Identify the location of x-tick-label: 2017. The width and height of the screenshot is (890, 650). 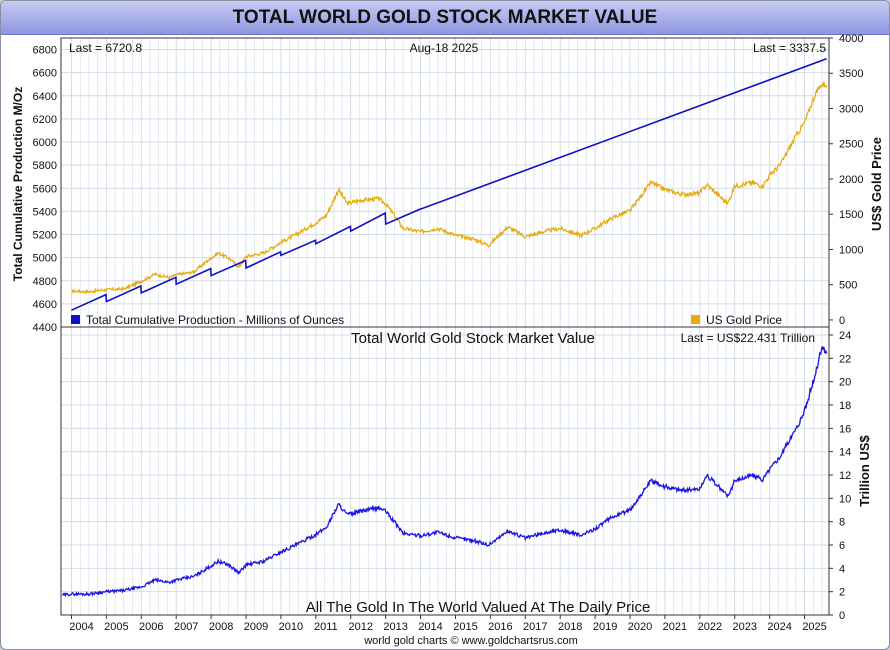
(535, 627).